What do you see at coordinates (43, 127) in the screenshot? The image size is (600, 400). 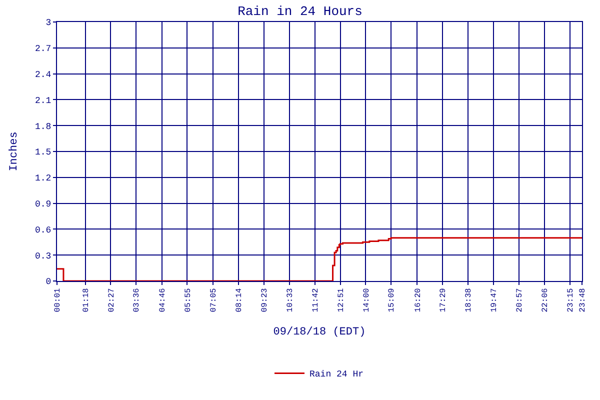 I see `y-tick-label: 1.8` at bounding box center [43, 127].